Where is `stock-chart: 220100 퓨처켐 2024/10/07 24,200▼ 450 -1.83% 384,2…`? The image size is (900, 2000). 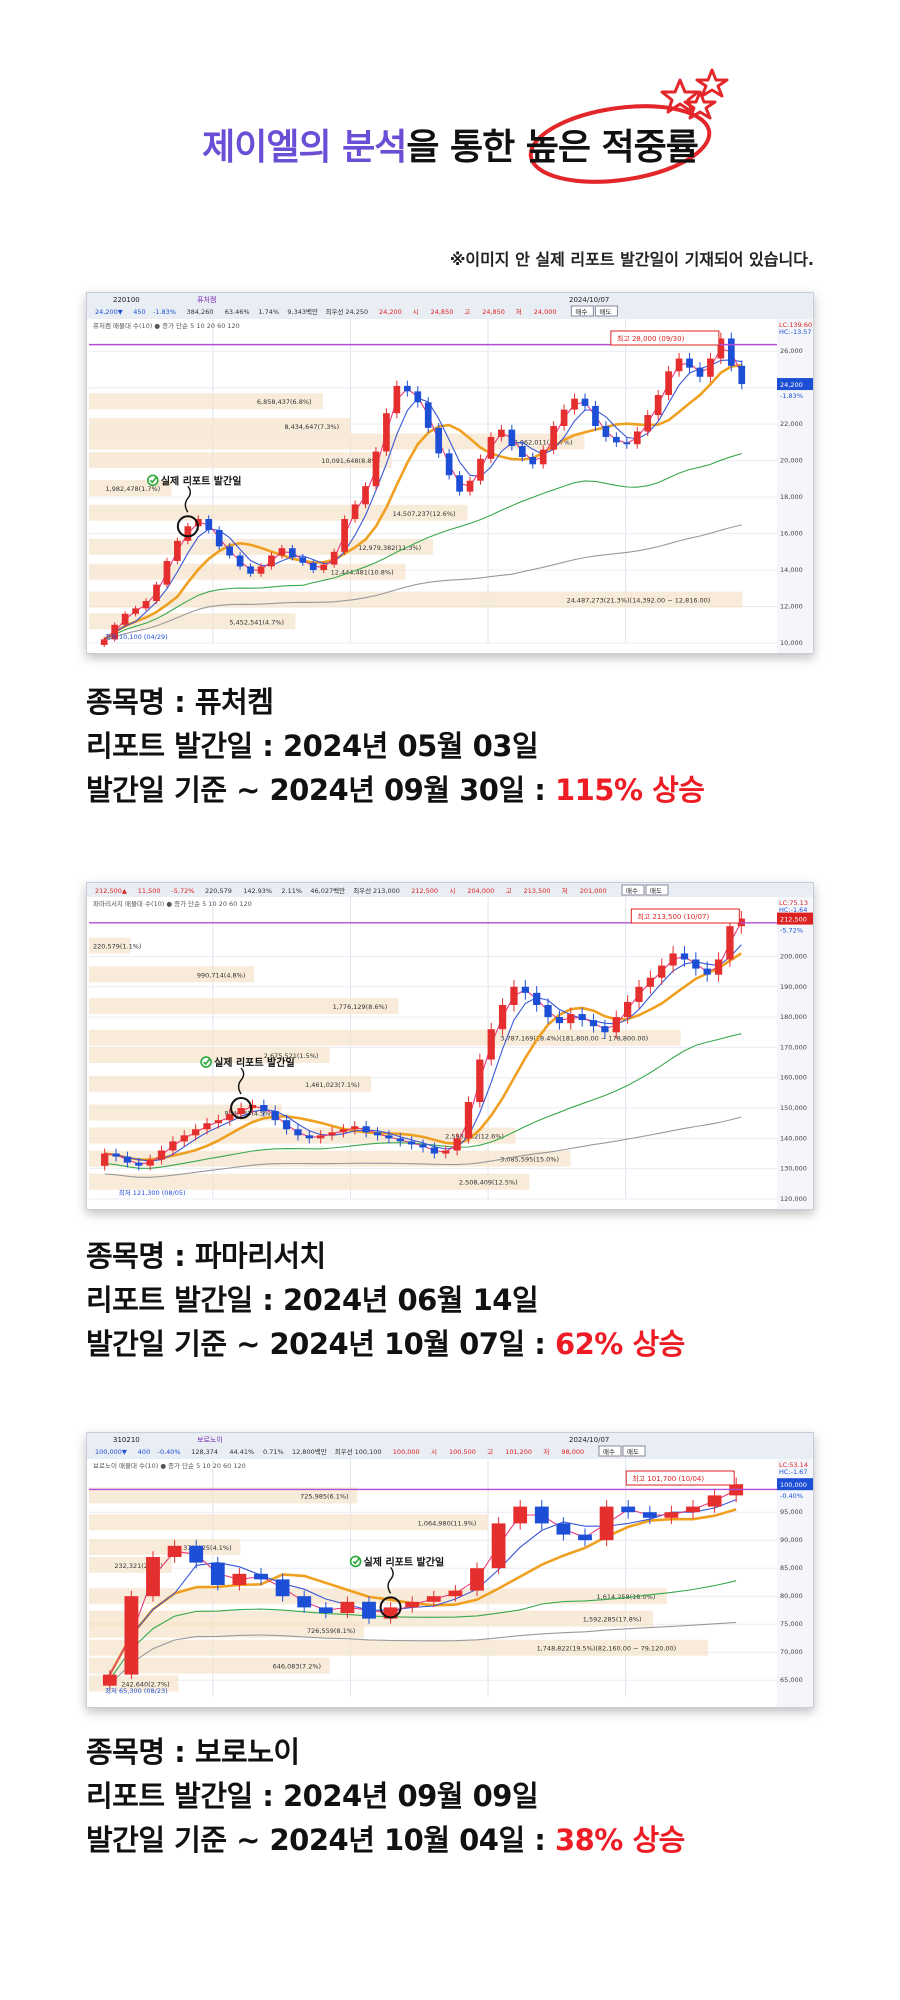 stock-chart: 220100 퓨처켐 2024/10/07 24,200▼ 450 -1.83% 384,2… is located at coordinates (450, 473).